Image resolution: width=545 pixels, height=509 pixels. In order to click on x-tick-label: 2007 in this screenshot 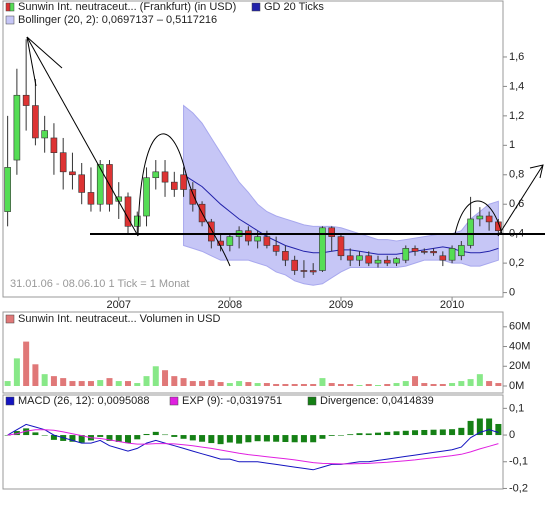, I will do `click(118, 305)`.